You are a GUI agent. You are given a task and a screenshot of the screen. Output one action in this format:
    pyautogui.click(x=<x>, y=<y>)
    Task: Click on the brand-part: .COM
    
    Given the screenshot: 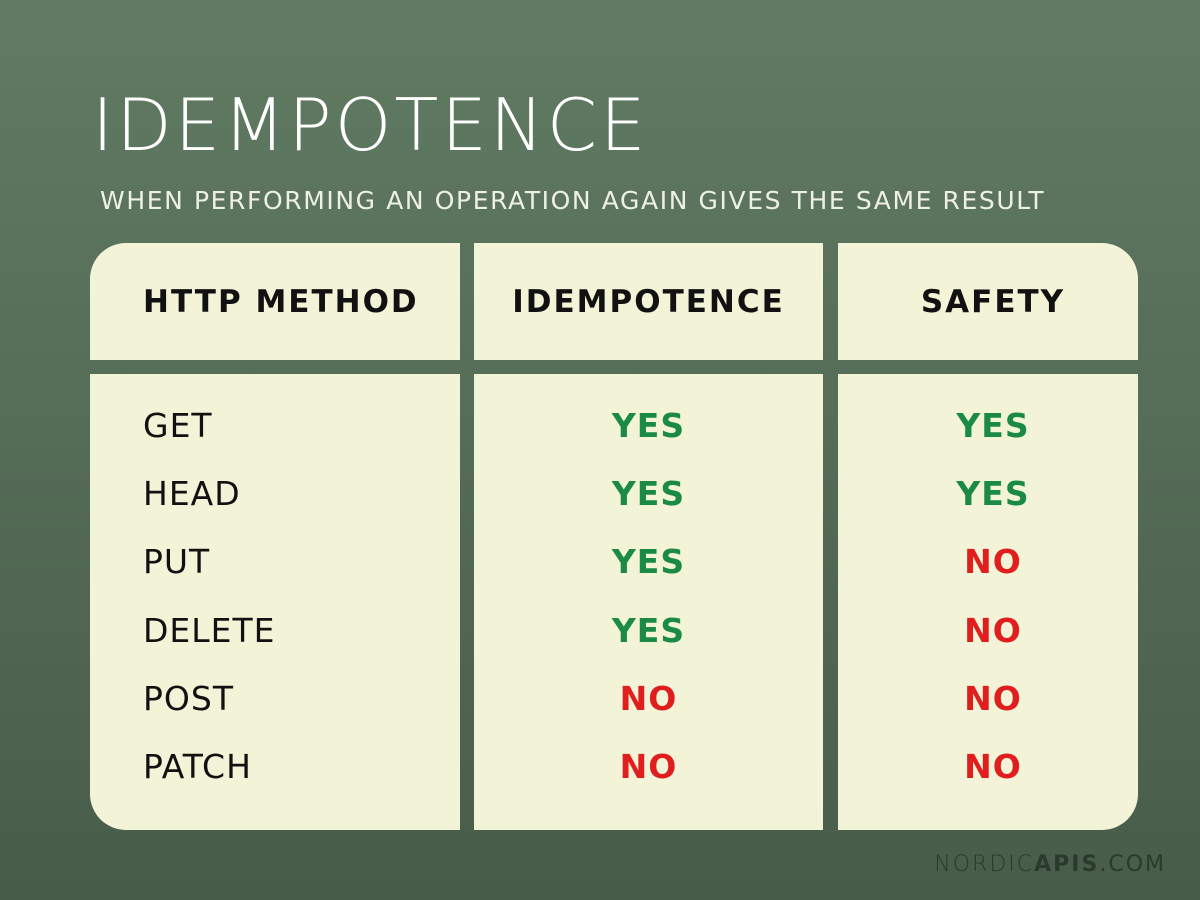 What is the action you would take?
    pyautogui.click(x=1132, y=864)
    